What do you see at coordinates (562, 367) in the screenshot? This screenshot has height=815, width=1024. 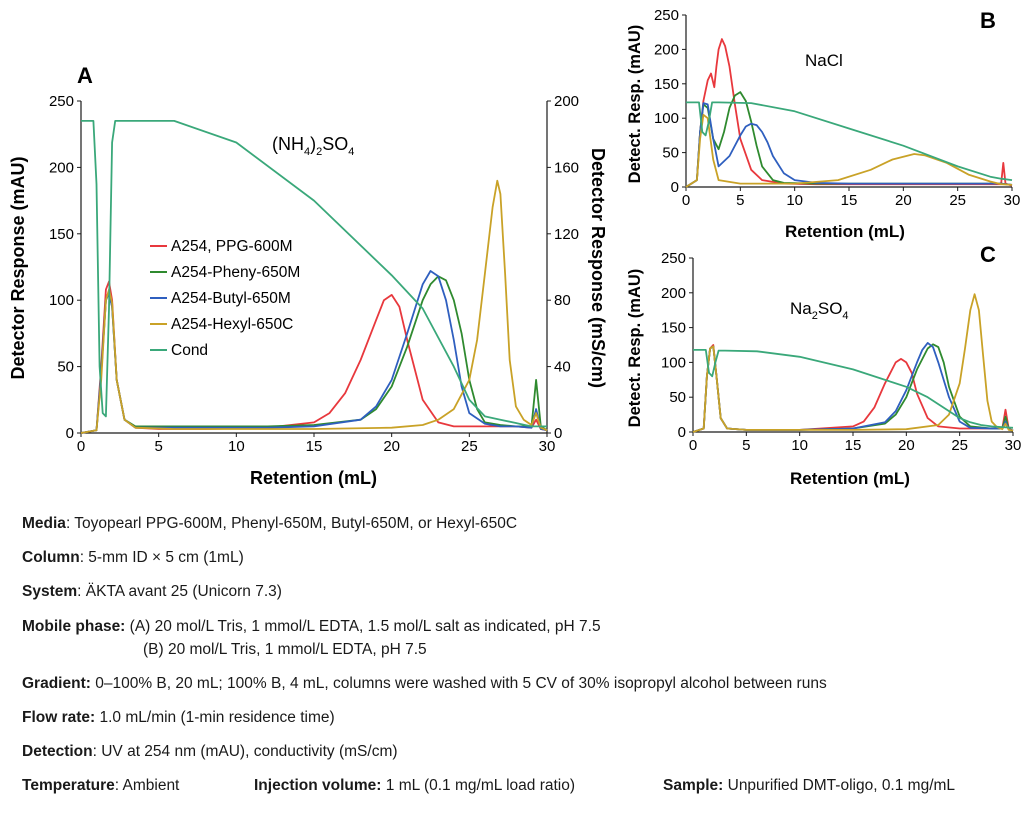 I see `y2-tick-label: 40` at bounding box center [562, 367].